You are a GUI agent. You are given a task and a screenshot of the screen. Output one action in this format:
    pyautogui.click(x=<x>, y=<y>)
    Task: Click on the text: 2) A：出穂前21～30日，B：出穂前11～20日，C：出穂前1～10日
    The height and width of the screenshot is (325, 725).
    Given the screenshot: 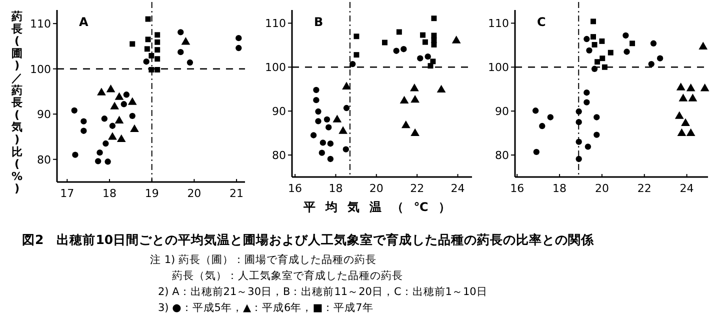 What is the action you would take?
    pyautogui.click(x=323, y=291)
    